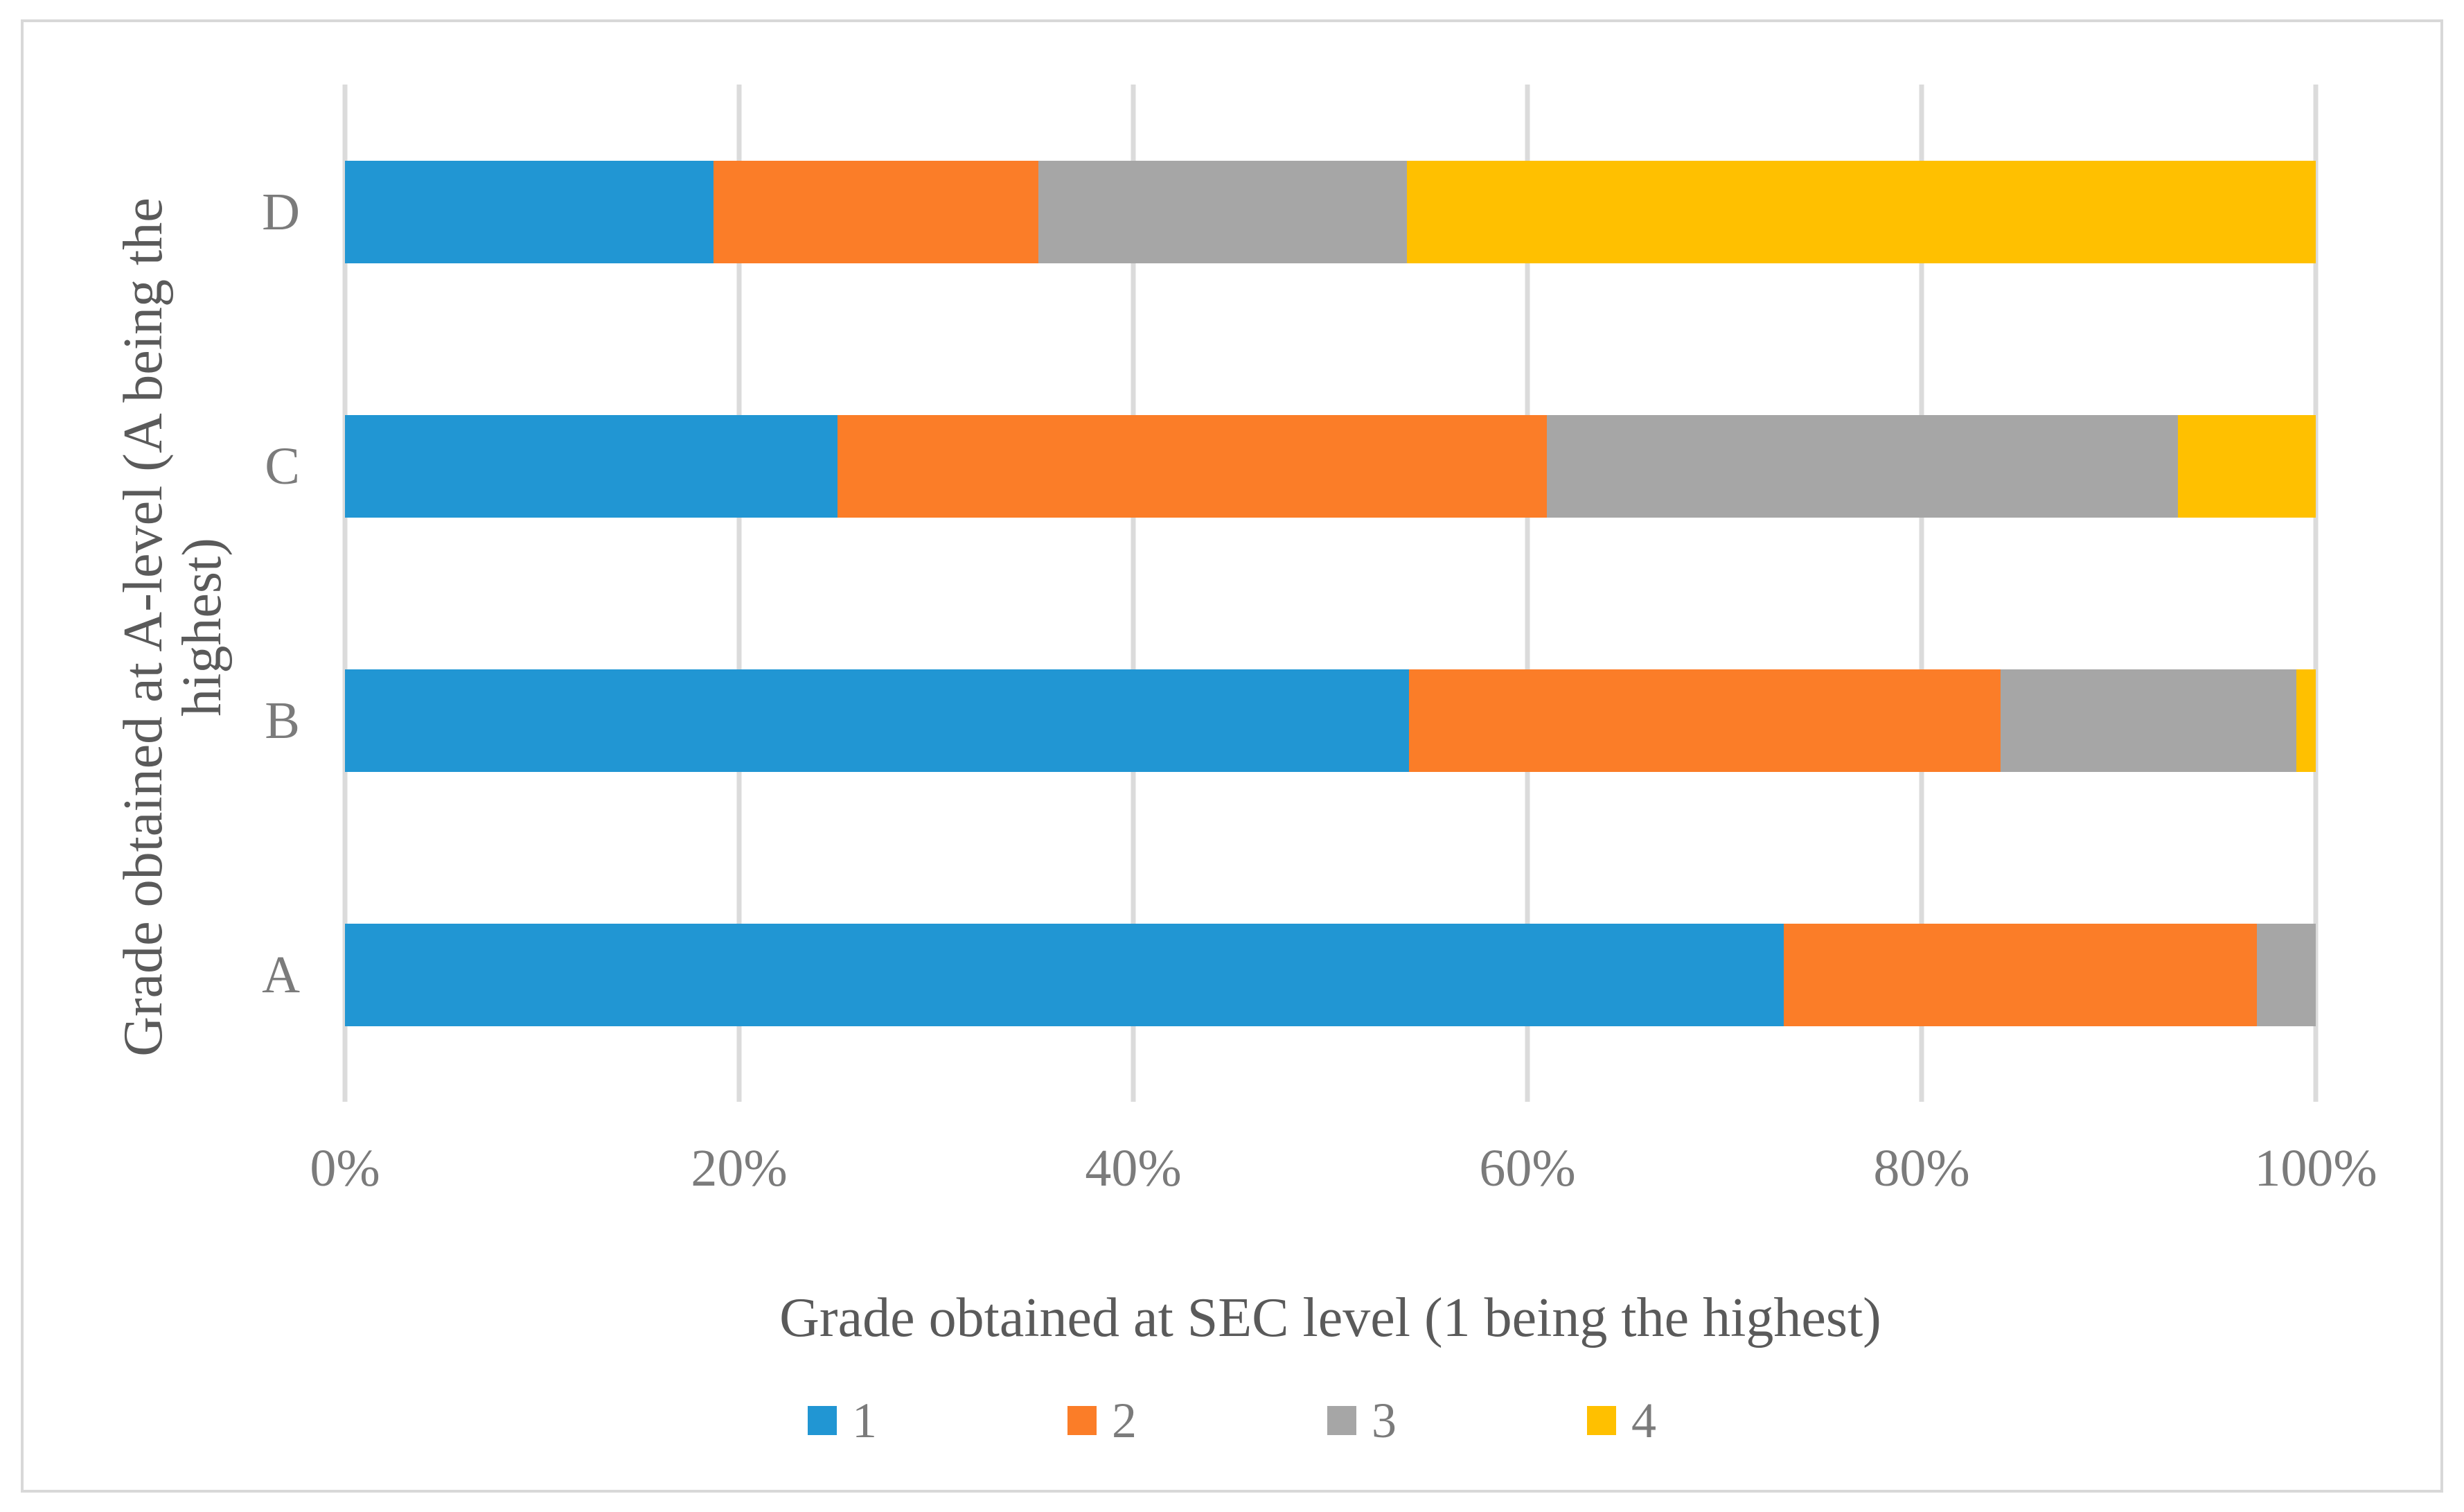 This screenshot has height=1512, width=2464. What do you see at coordinates (1922, 1168) in the screenshot?
I see `x-tick-label-80%: 80%` at bounding box center [1922, 1168].